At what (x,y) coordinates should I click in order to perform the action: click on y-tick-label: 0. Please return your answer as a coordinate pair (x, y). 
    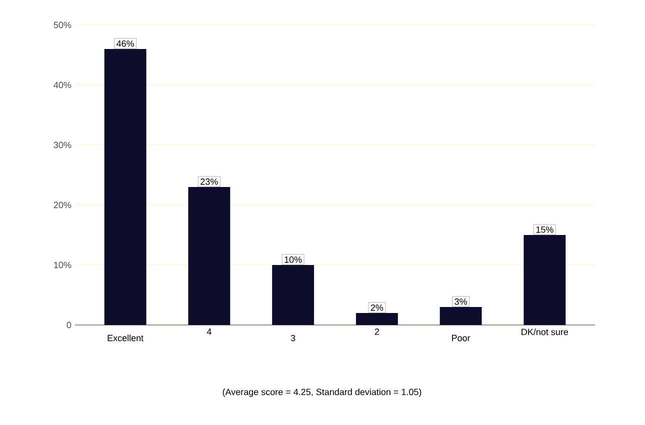
    Looking at the image, I should click on (69, 325).